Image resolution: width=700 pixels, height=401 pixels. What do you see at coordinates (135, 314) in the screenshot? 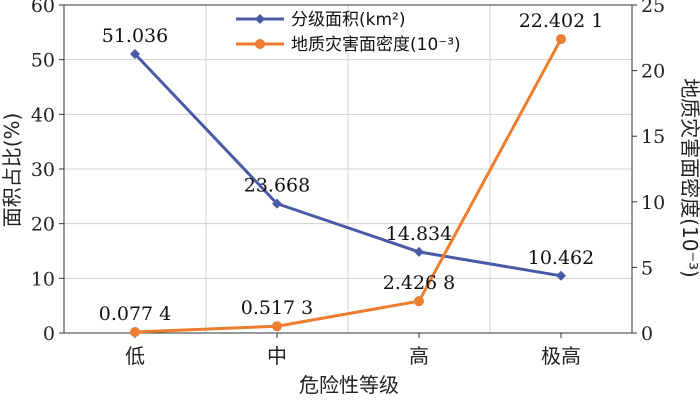
I see `data-label: 0.077 4` at bounding box center [135, 314].